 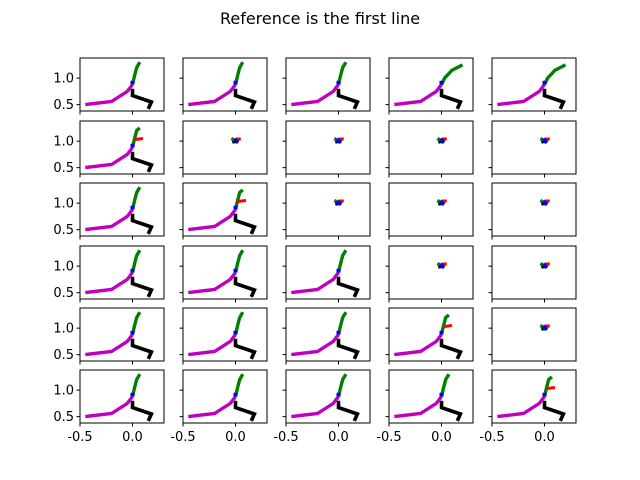 What do you see at coordinates (223, 149) in the screenshot?
I see `subplot-r2-c2` at bounding box center [223, 149].